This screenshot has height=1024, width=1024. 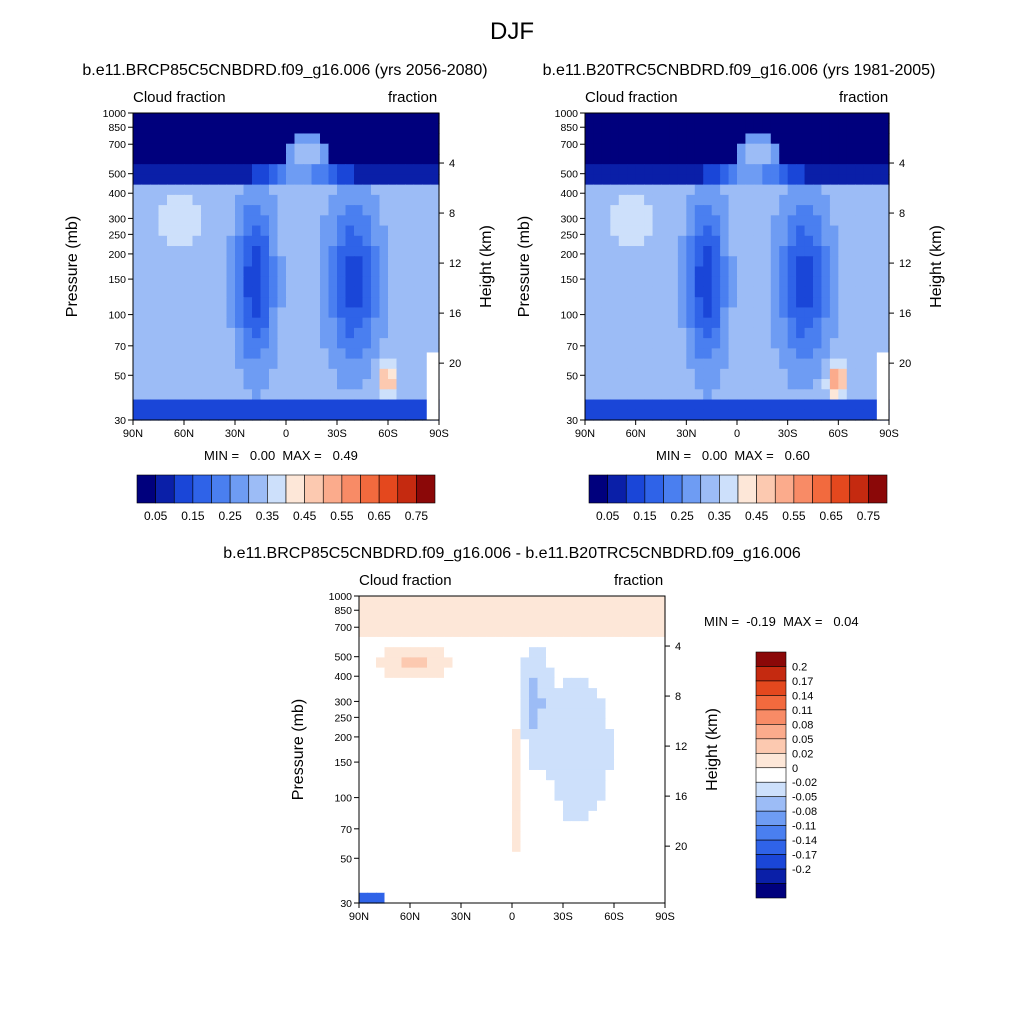 I want to click on y-tick-label: 250, so click(x=117, y=235).